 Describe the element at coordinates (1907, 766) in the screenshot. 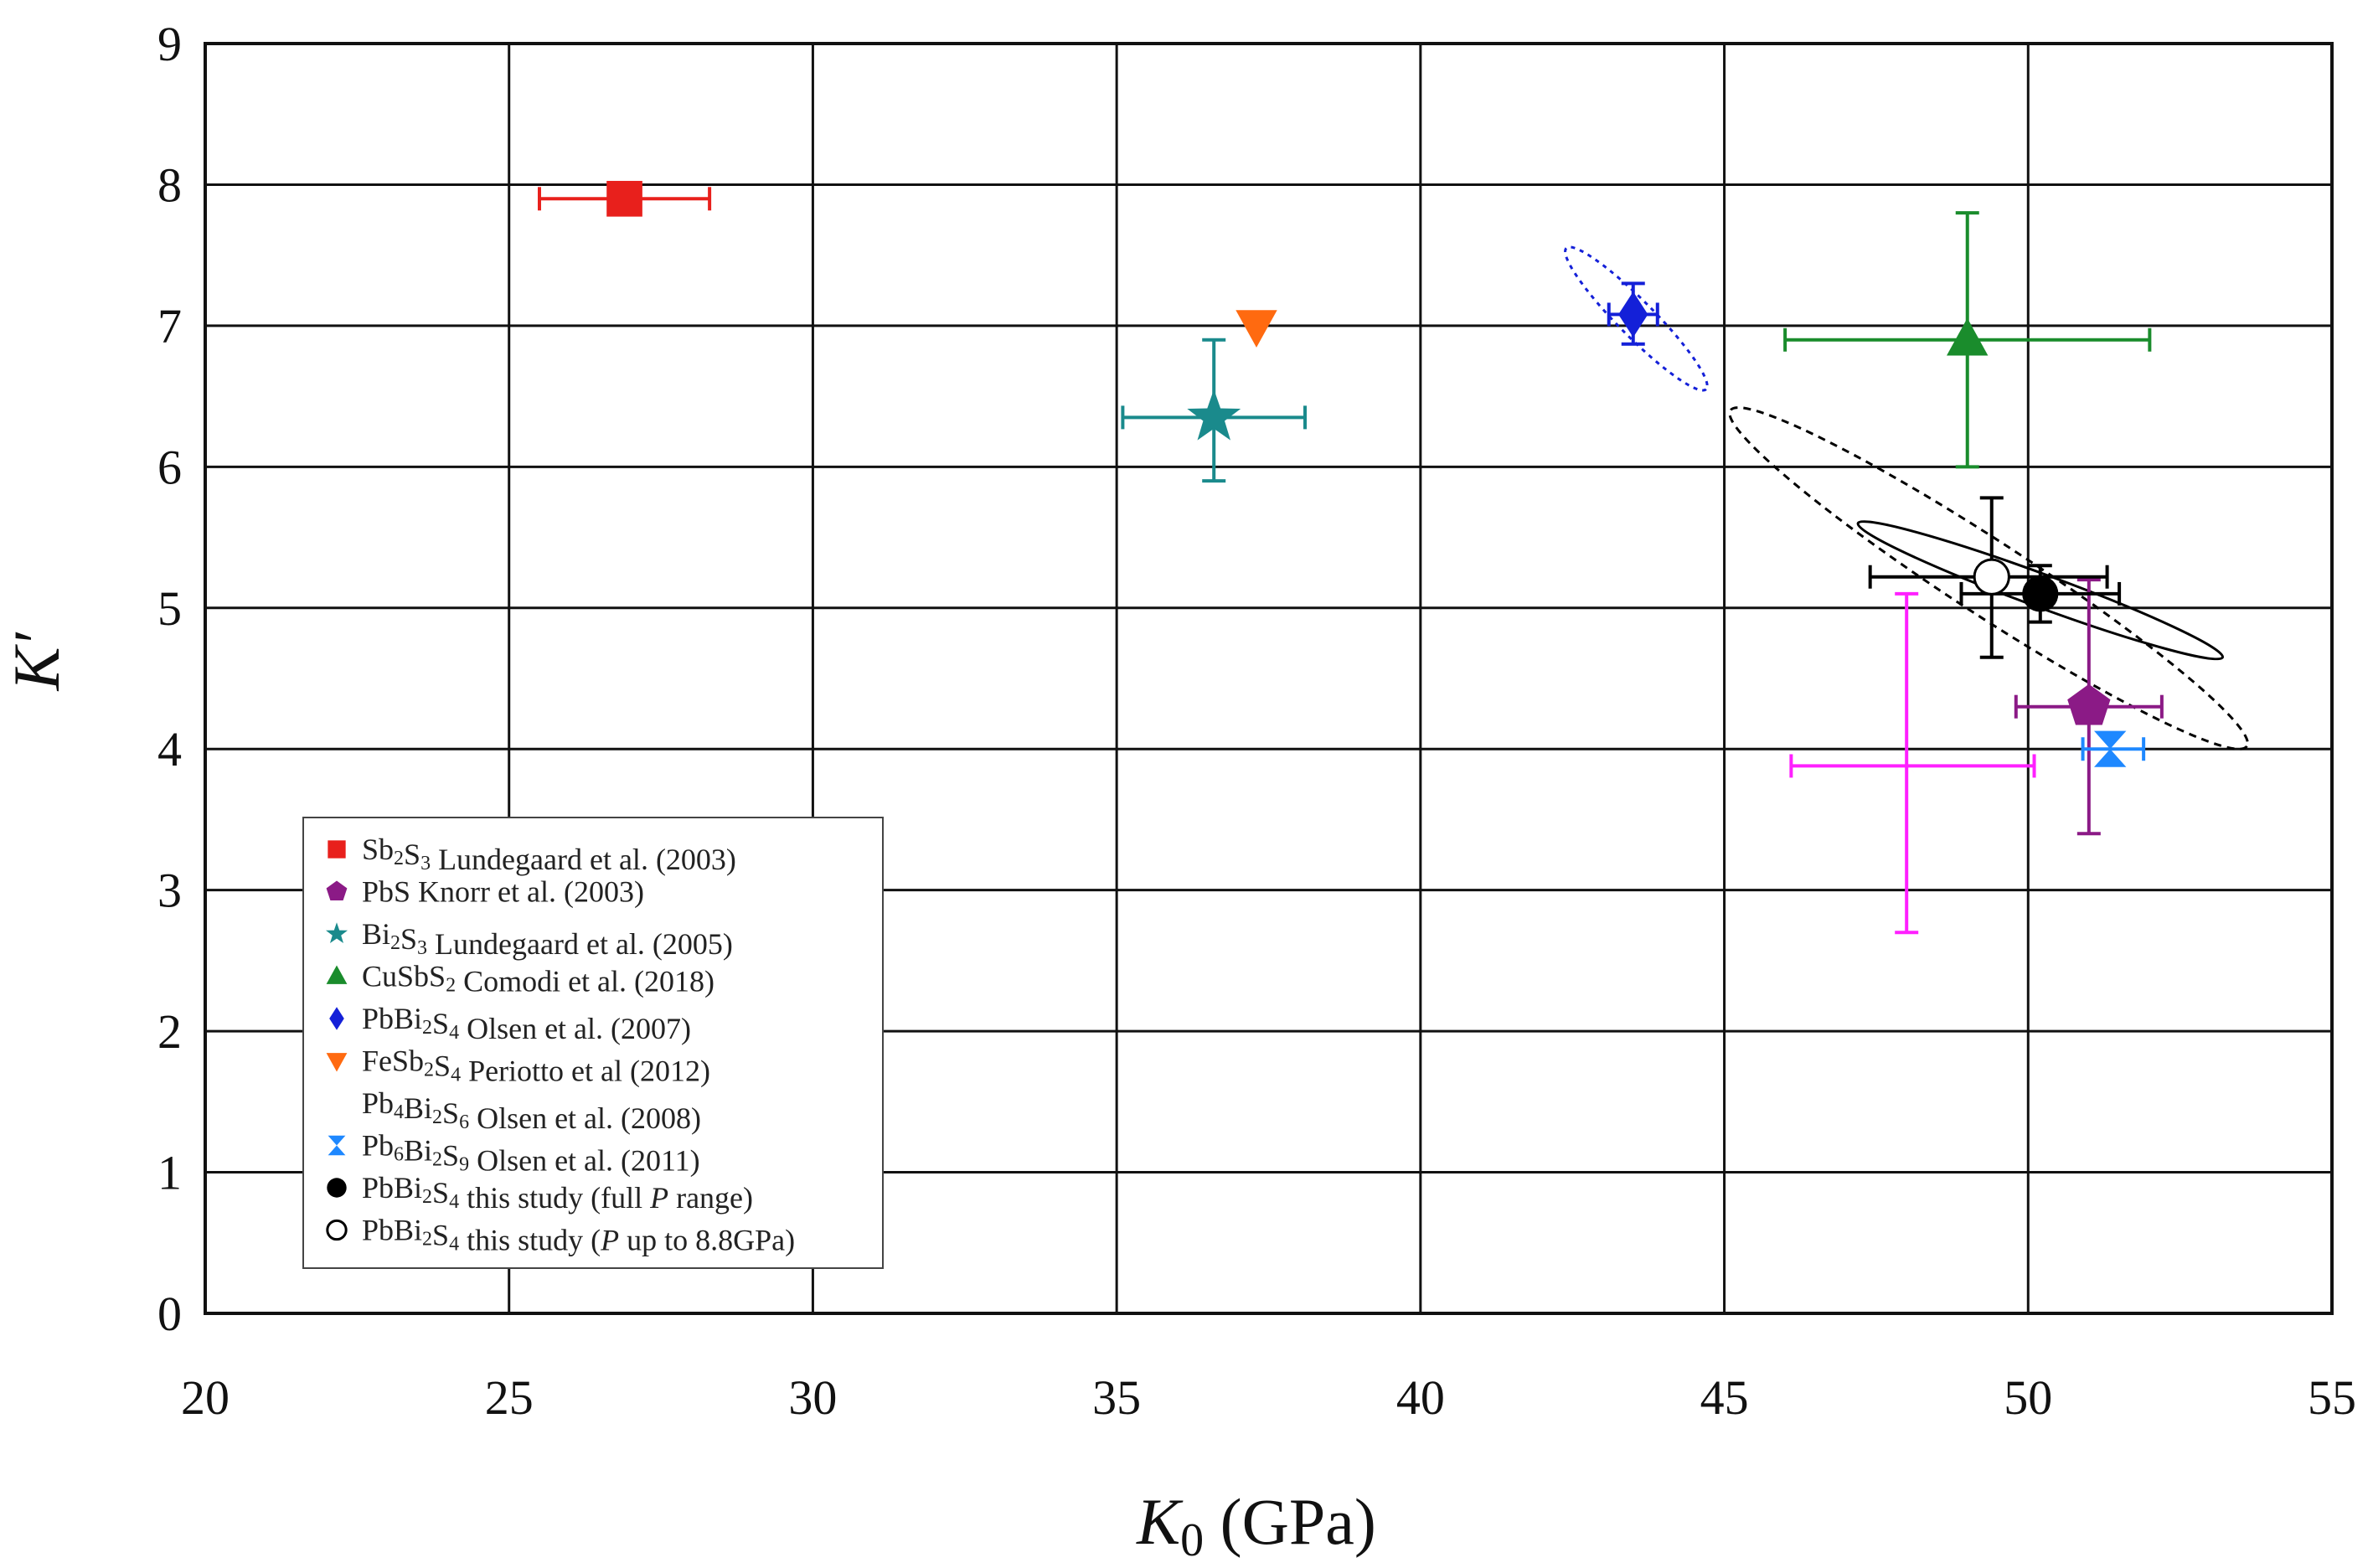

I see `marker-bowtie` at that location.